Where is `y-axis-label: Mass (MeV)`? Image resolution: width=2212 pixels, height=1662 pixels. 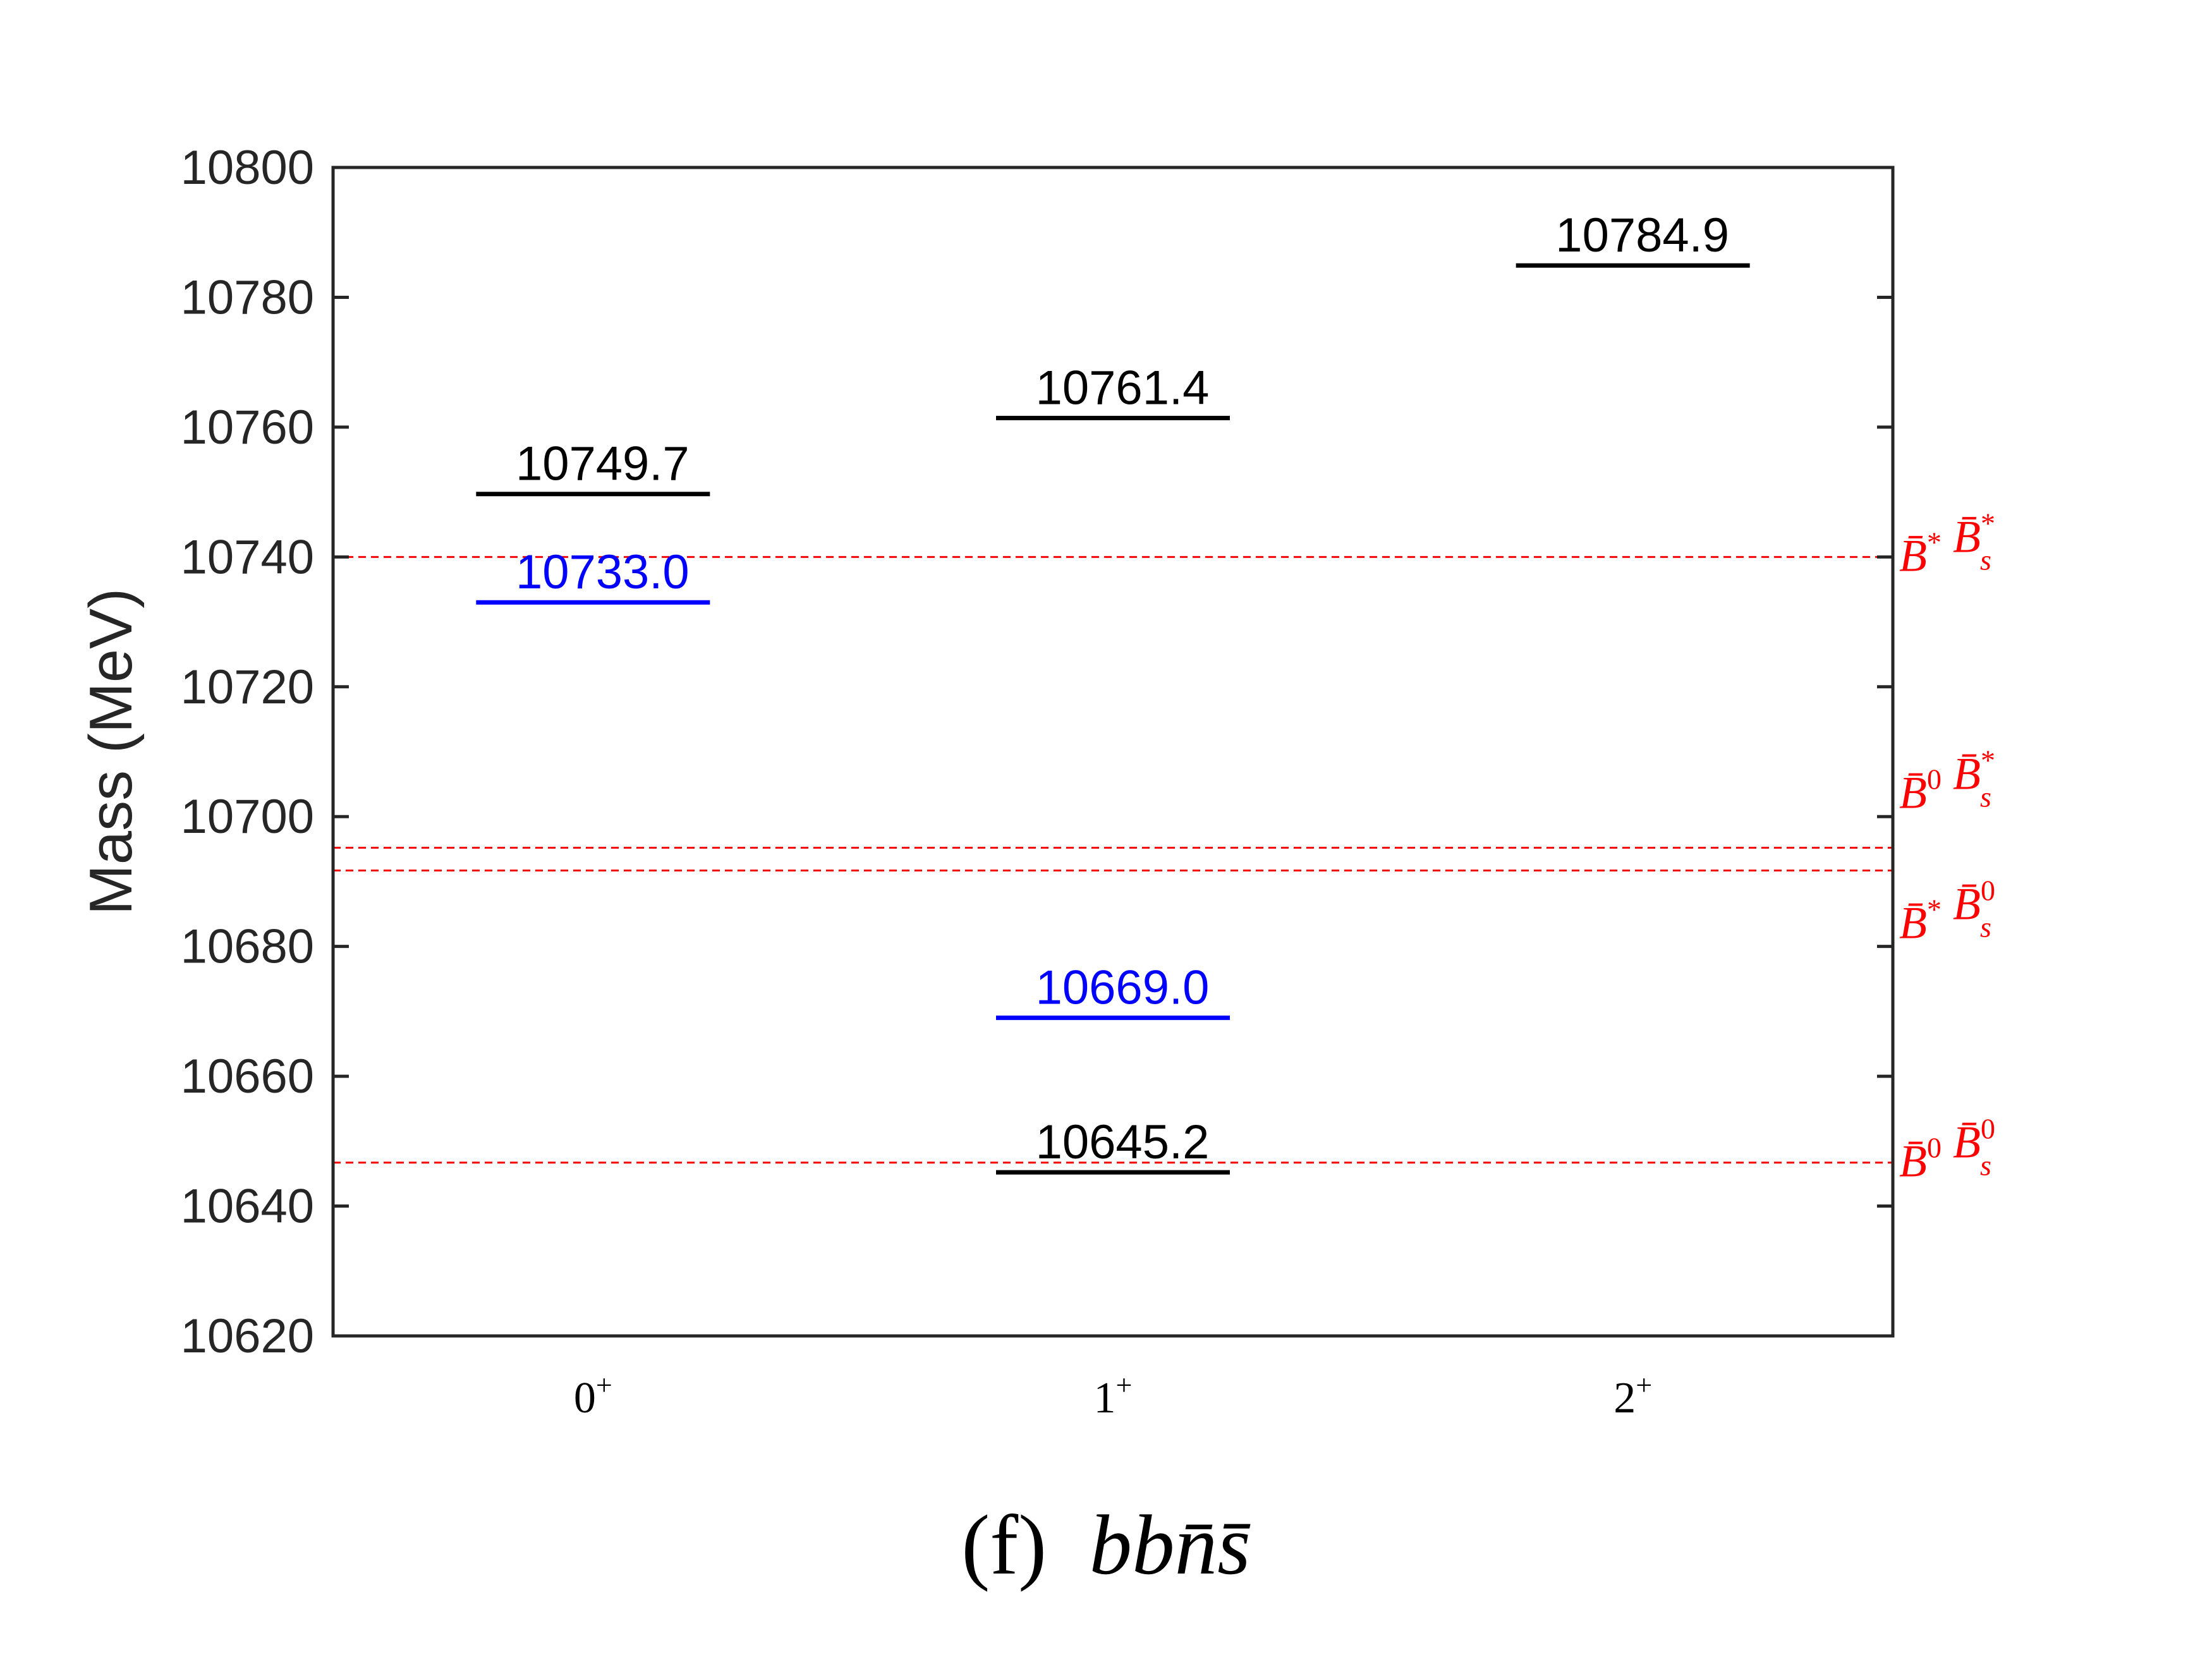
y-axis-label: Mass (MeV) is located at coordinates (111, 751).